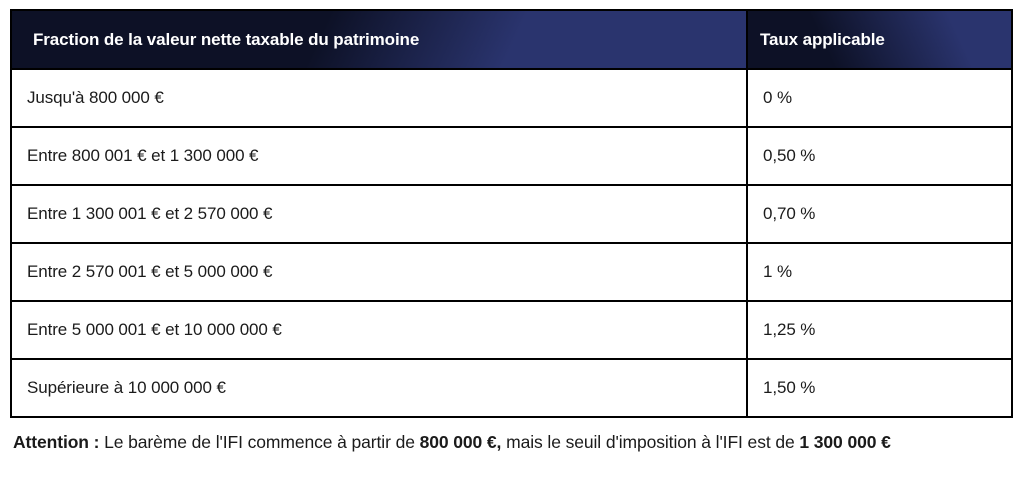 Image resolution: width=1024 pixels, height=500 pixels. What do you see at coordinates (379, 388) in the screenshot?
I see `fraction-cell: Supérieure à 10 000 000 €` at bounding box center [379, 388].